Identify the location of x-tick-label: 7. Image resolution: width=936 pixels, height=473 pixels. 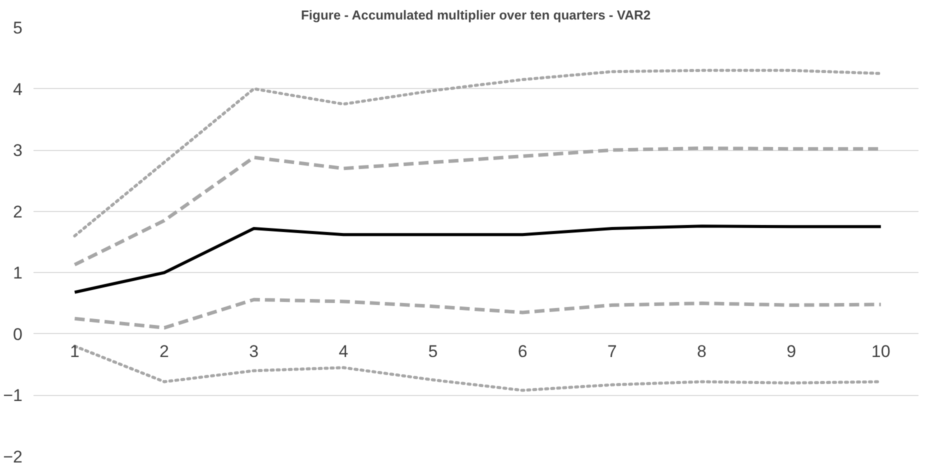
(612, 351).